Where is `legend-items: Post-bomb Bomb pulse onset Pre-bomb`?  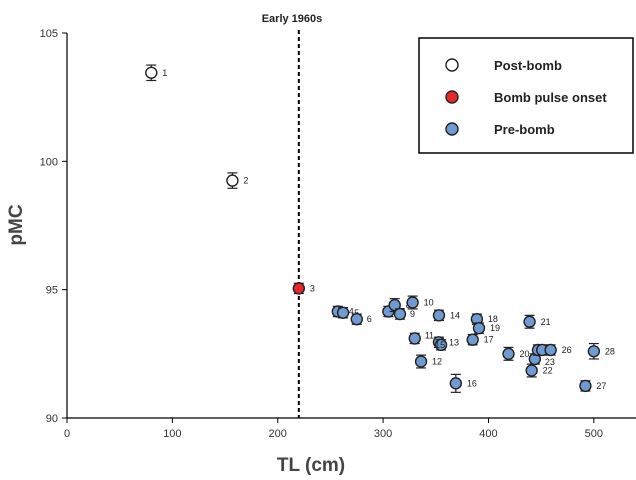 legend-items: Post-bomb Bomb pulse onset Pre-bomb is located at coordinates (526, 97).